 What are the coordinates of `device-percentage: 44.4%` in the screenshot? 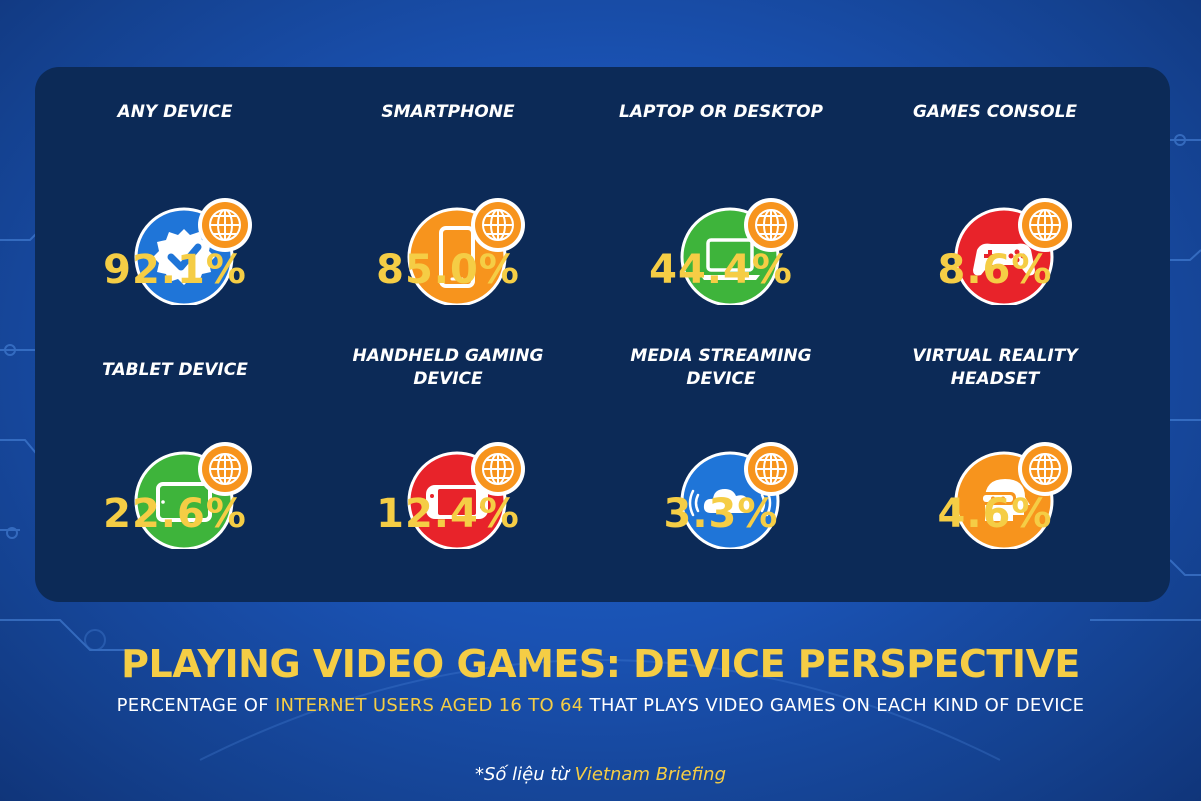 It's located at (721, 270).